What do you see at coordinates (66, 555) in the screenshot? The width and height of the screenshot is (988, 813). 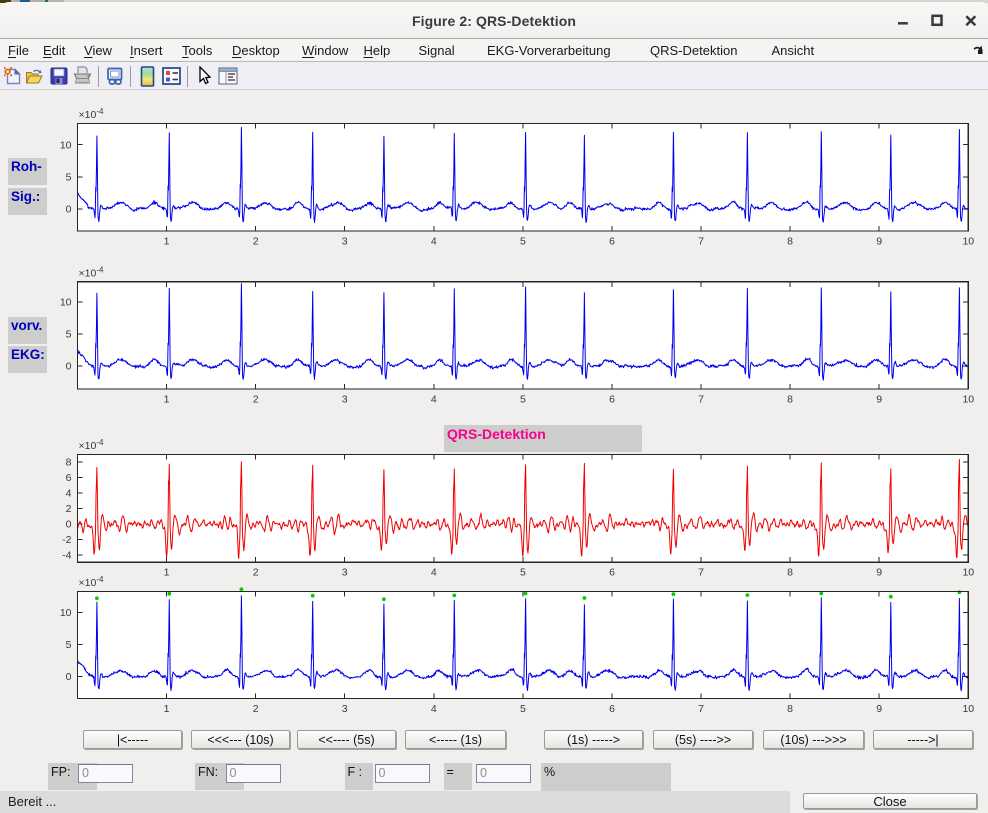 I see `svg-text: -4` at bounding box center [66, 555].